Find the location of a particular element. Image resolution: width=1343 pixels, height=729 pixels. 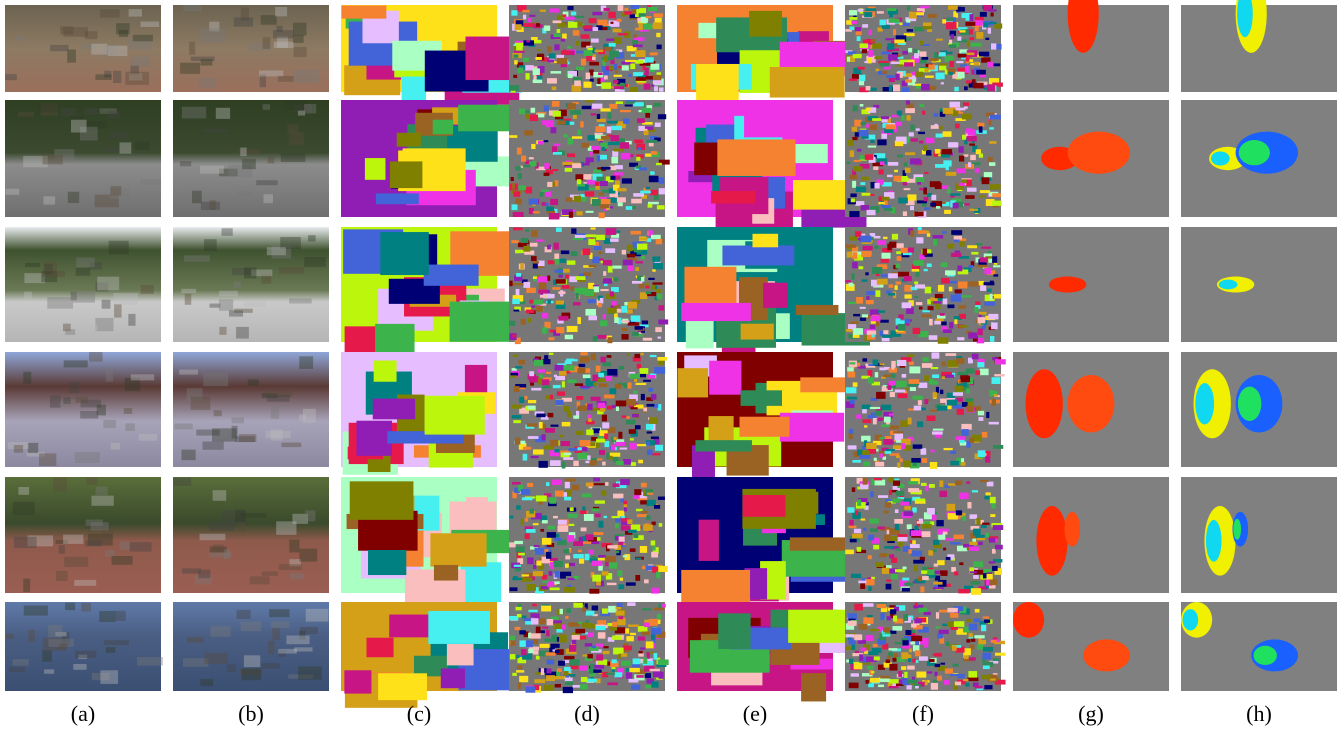

mask-background is located at coordinates (1091, 284).